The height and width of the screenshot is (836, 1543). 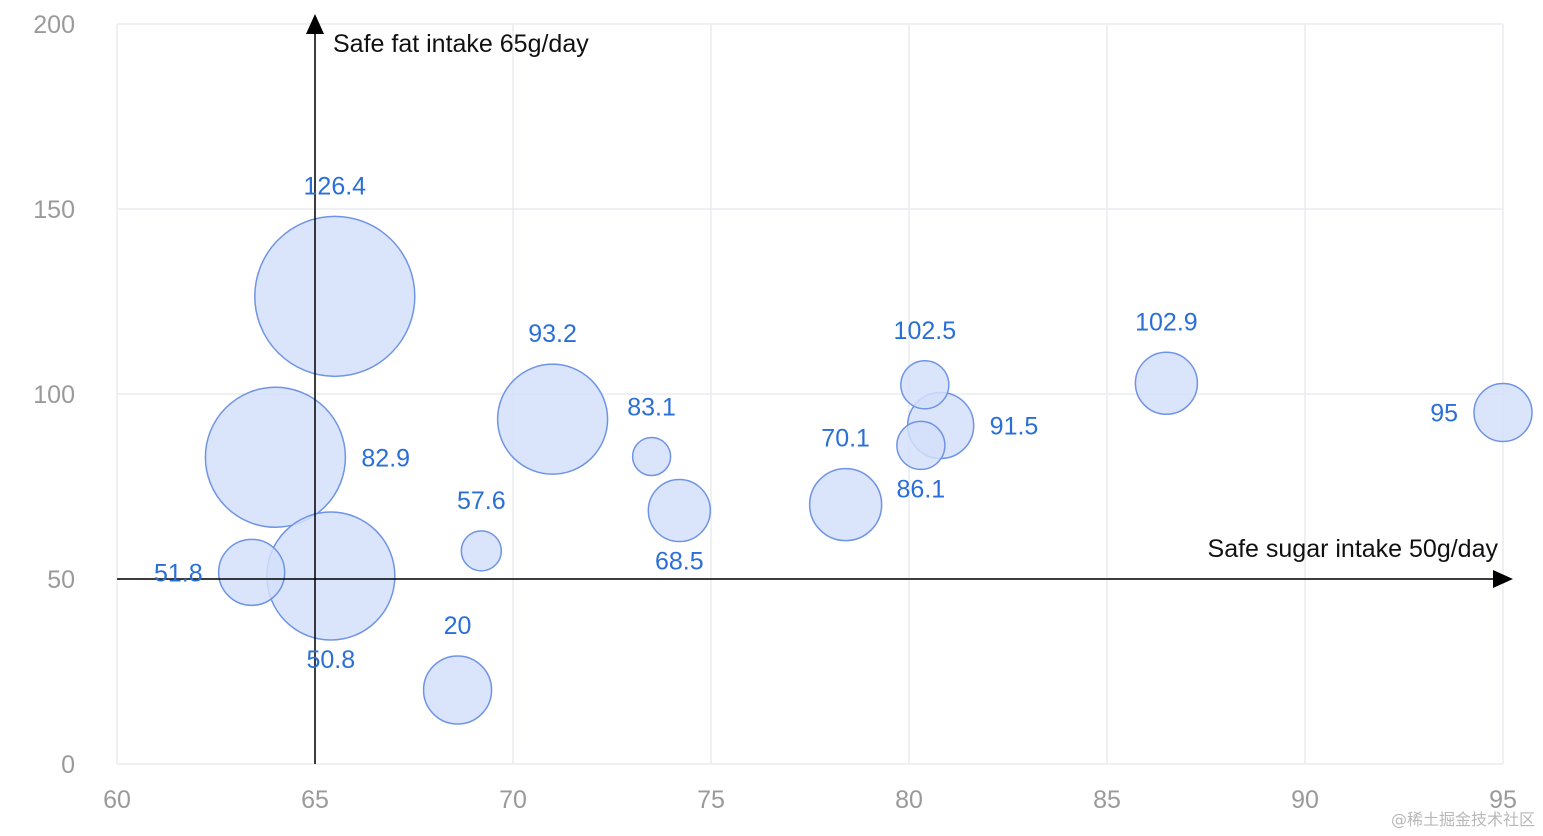 What do you see at coordinates (331, 660) in the screenshot?
I see `bubble-data-label: 50.8` at bounding box center [331, 660].